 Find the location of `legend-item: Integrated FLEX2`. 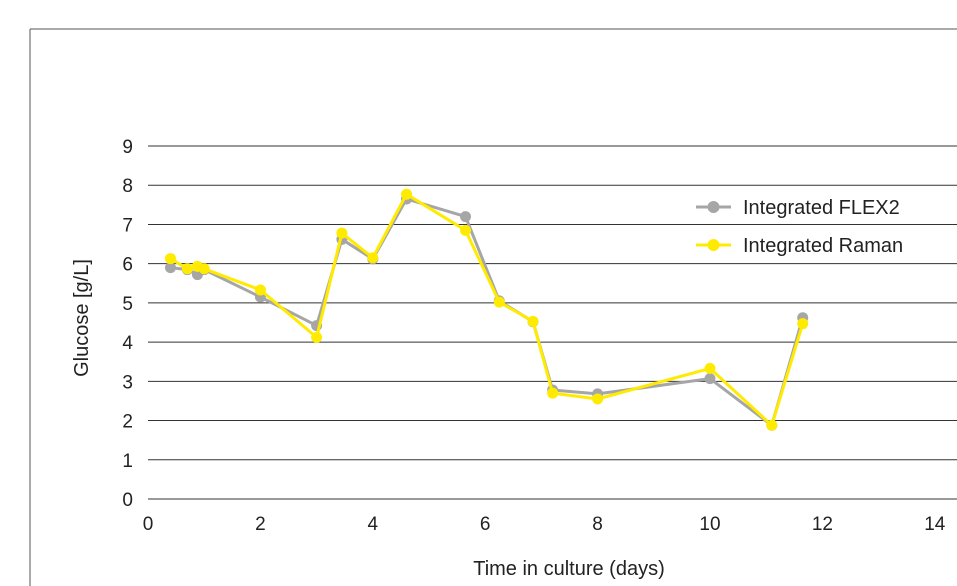

legend-item: Integrated FLEX2 is located at coordinates (798, 208).